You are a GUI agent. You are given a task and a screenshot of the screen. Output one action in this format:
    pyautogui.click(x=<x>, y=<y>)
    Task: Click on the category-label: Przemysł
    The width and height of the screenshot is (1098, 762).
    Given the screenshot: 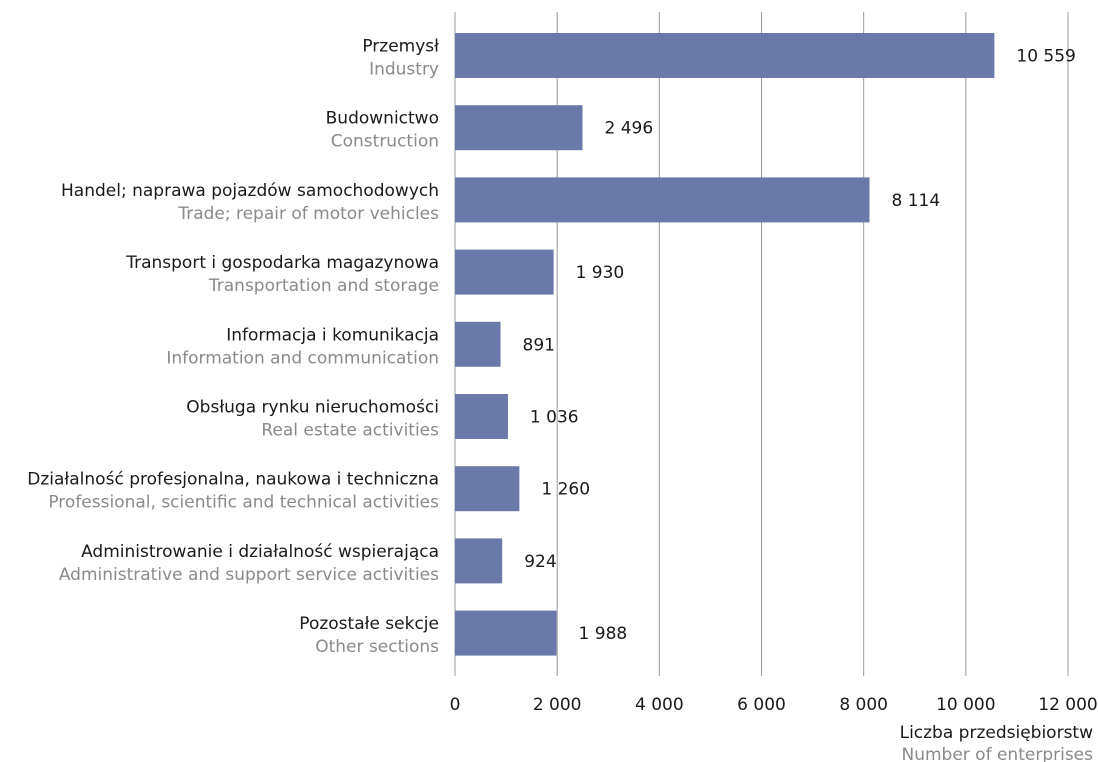 What is the action you would take?
    pyautogui.click(x=400, y=47)
    